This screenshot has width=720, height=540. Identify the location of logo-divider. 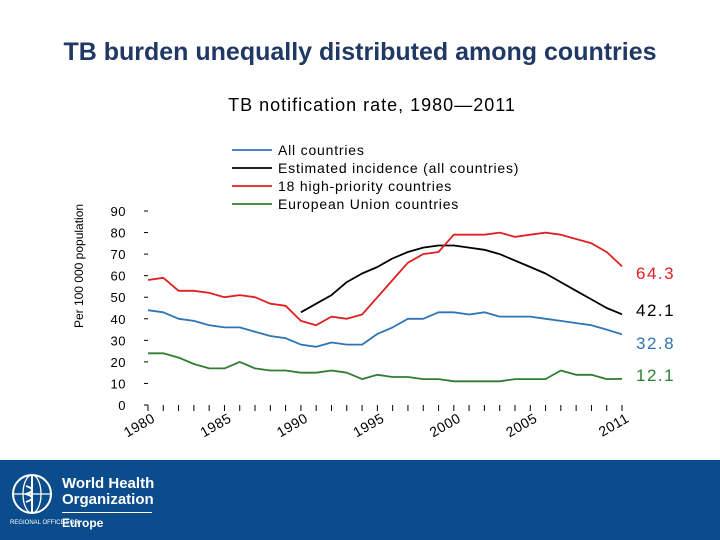
(107, 512).